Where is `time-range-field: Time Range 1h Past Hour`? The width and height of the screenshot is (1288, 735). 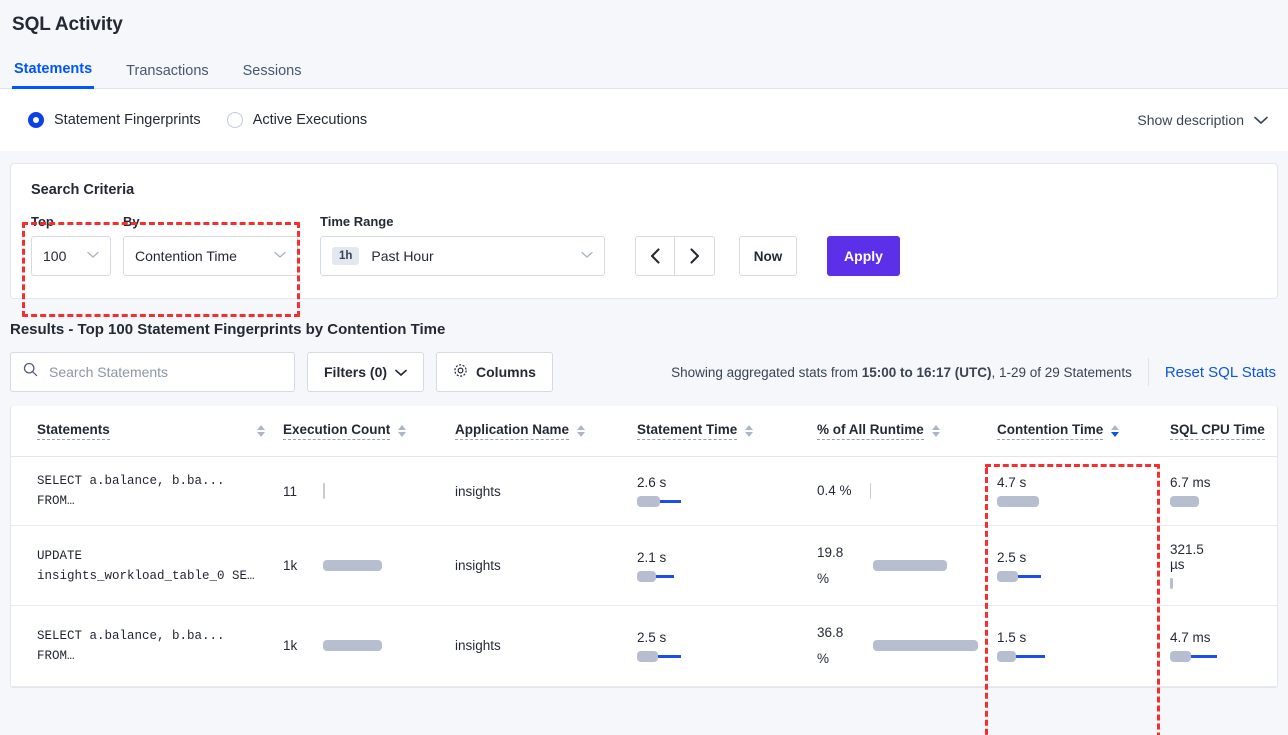
time-range-field: Time Range 1h Past Hour is located at coordinates (462, 245).